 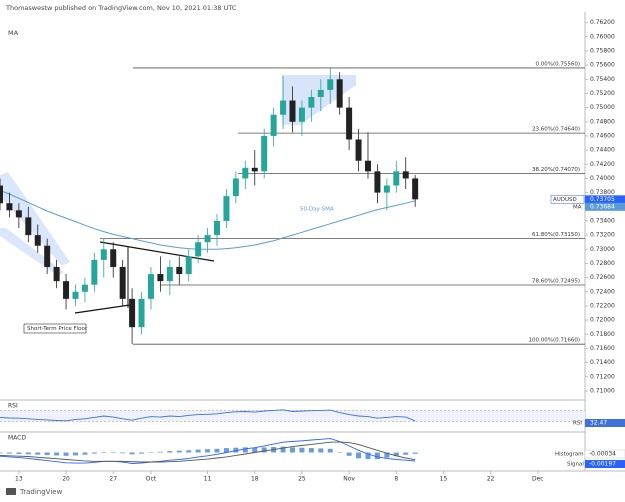 What do you see at coordinates (602, 121) in the screenshot?
I see `y-tick-label: 0.74800` at bounding box center [602, 121].